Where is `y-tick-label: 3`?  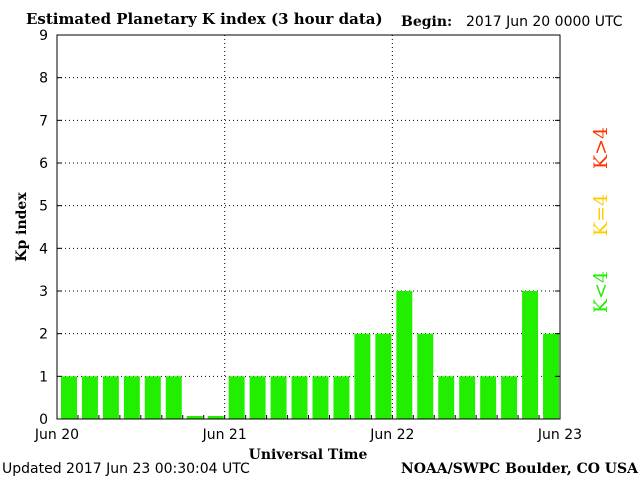 y-tick-label: 3 is located at coordinates (43, 292).